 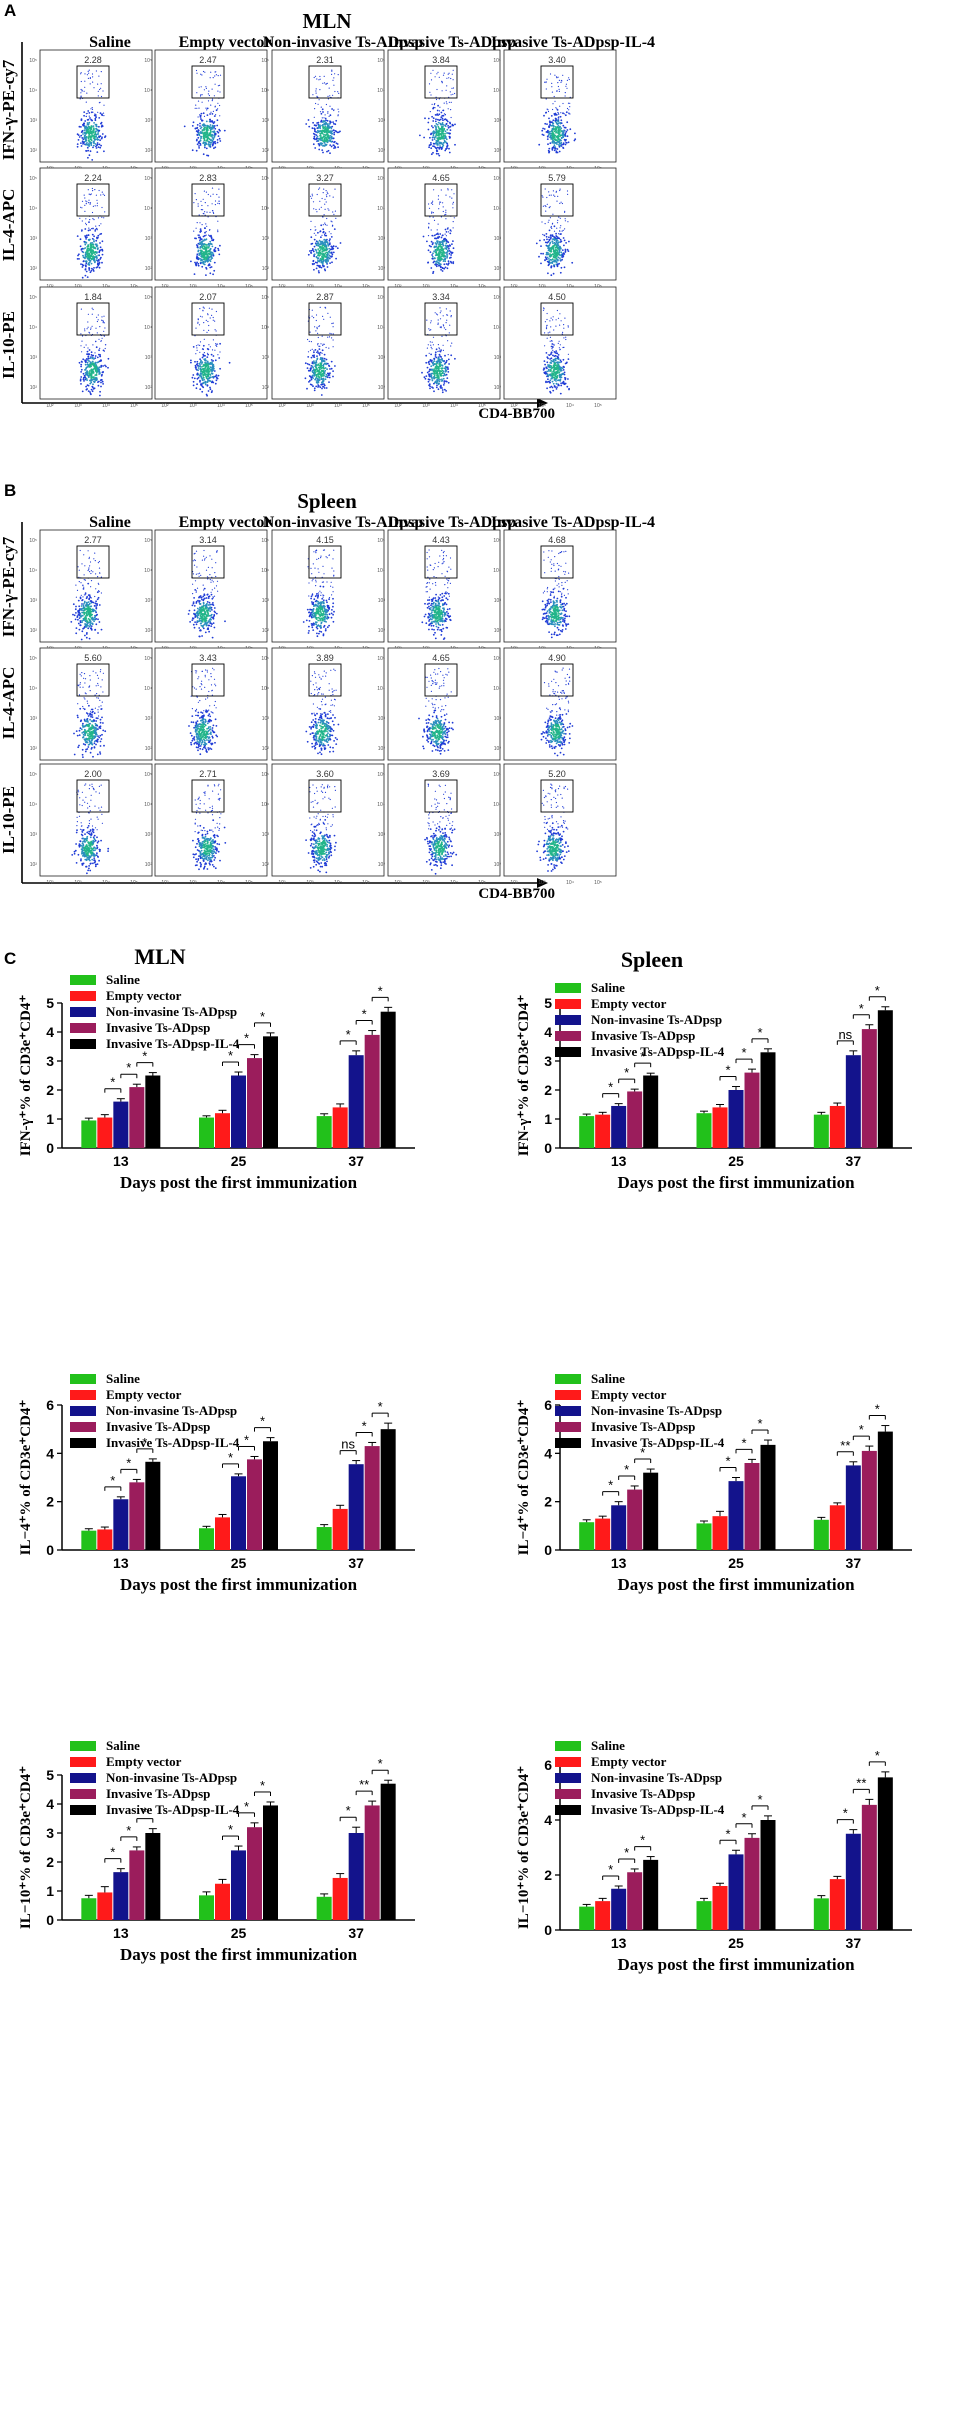 I want to click on gate-percentage: 2.07, so click(x=208, y=297).